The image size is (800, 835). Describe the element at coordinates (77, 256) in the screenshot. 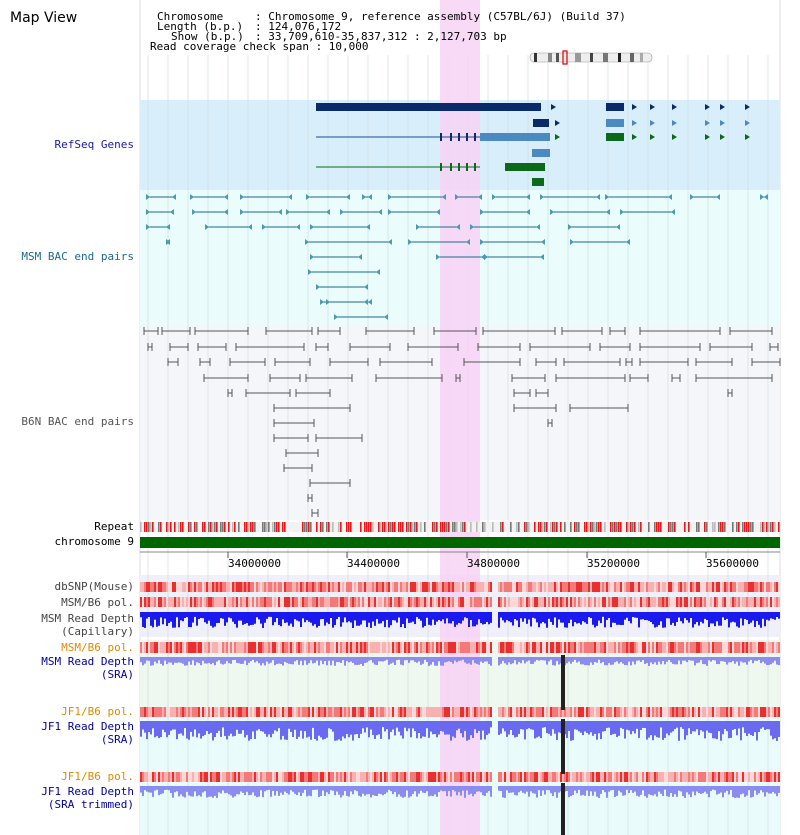

I see `msm-bac-track-label: MSM BAC end pairs` at that location.